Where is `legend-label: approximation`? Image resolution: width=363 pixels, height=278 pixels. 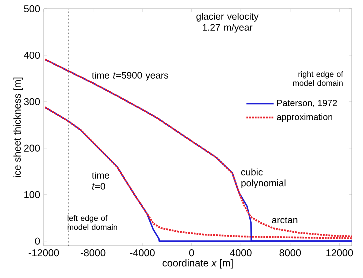 legend-label: approximation is located at coordinates (304, 118).